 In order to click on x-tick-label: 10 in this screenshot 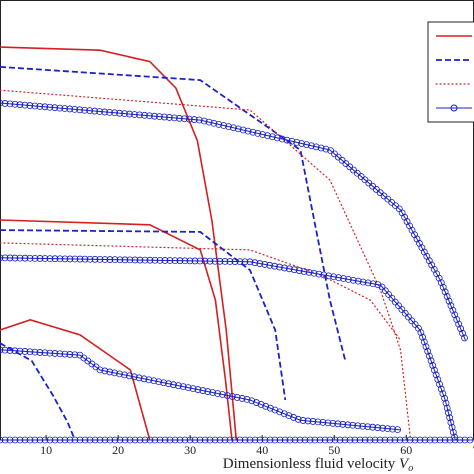, I will do `click(46, 450)`.